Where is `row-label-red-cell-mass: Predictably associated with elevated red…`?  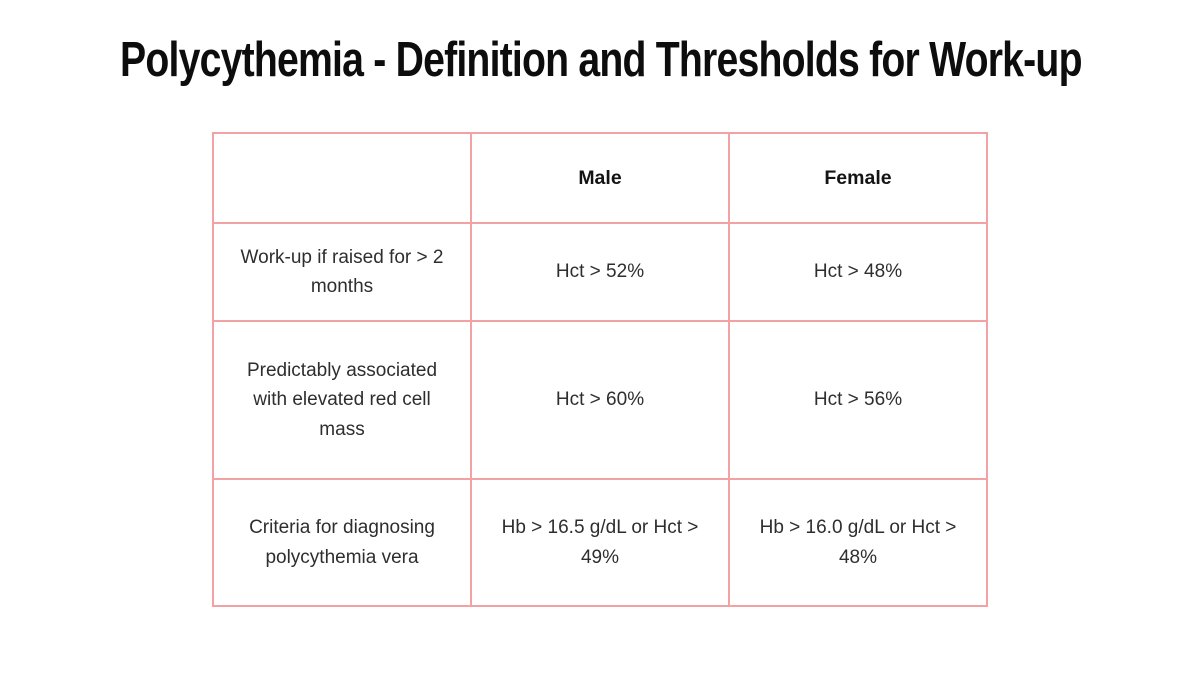
row-label-red-cell-mass: Predictably associated with elevated red… is located at coordinates (342, 400).